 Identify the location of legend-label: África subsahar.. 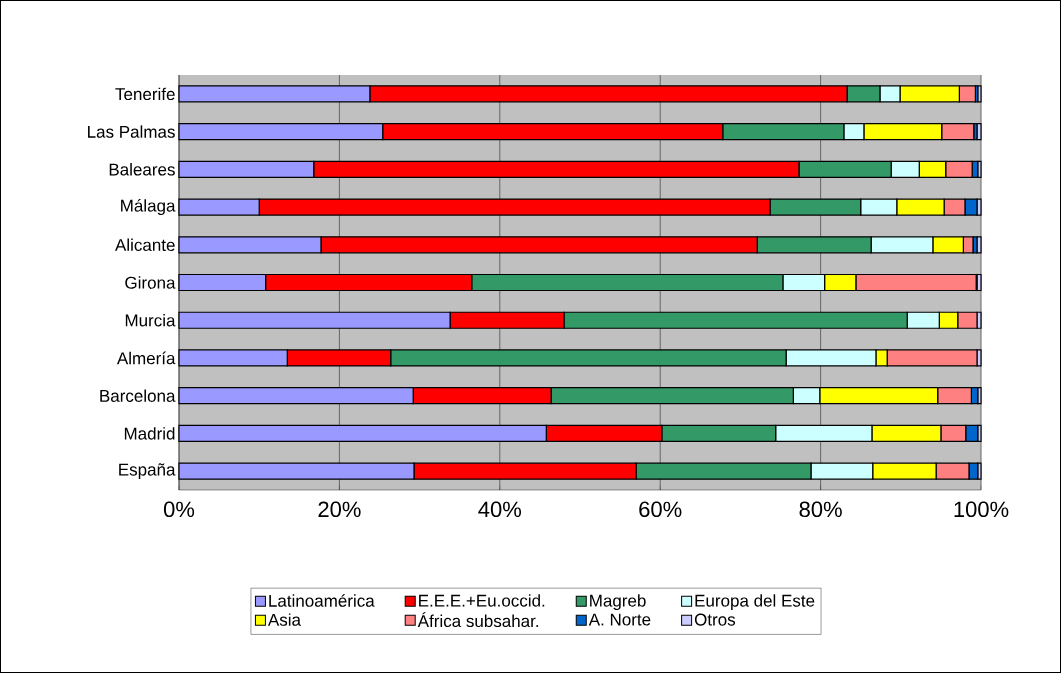
(478, 620).